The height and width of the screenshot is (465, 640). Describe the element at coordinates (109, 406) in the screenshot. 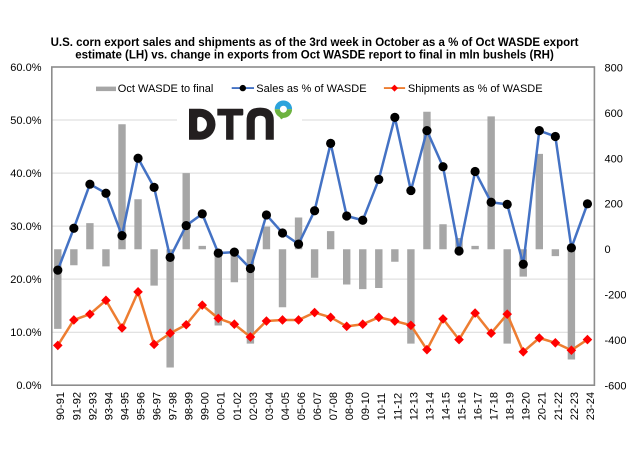

I see `svg-text: 93-94` at that location.